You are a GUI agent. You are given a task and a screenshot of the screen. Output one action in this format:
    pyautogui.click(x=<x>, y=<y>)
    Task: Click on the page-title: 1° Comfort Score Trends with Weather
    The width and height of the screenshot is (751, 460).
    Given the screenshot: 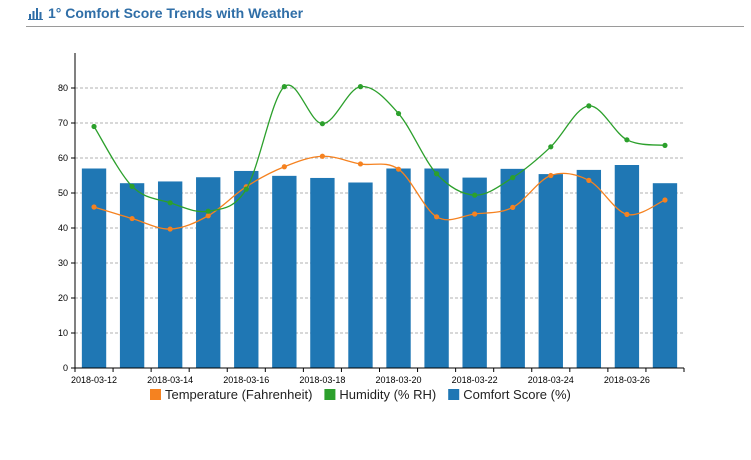 What is the action you would take?
    pyautogui.click(x=176, y=13)
    